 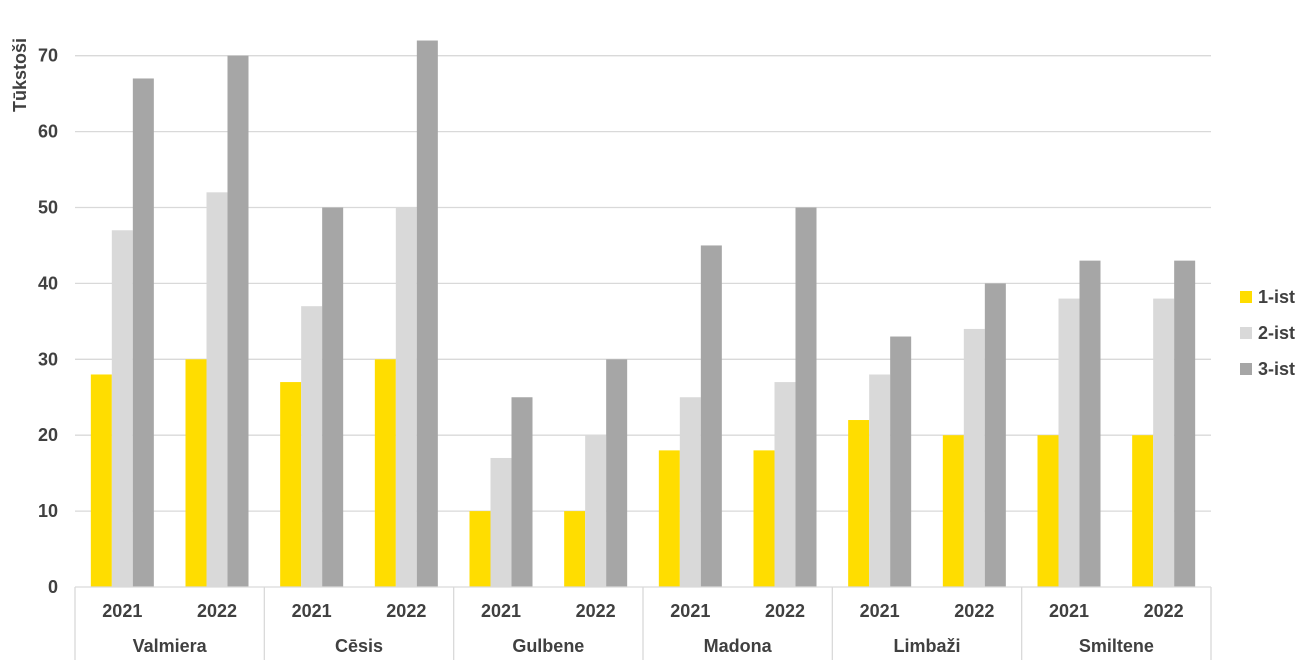 What do you see at coordinates (48, 511) in the screenshot?
I see `y-tick-label: 10` at bounding box center [48, 511].